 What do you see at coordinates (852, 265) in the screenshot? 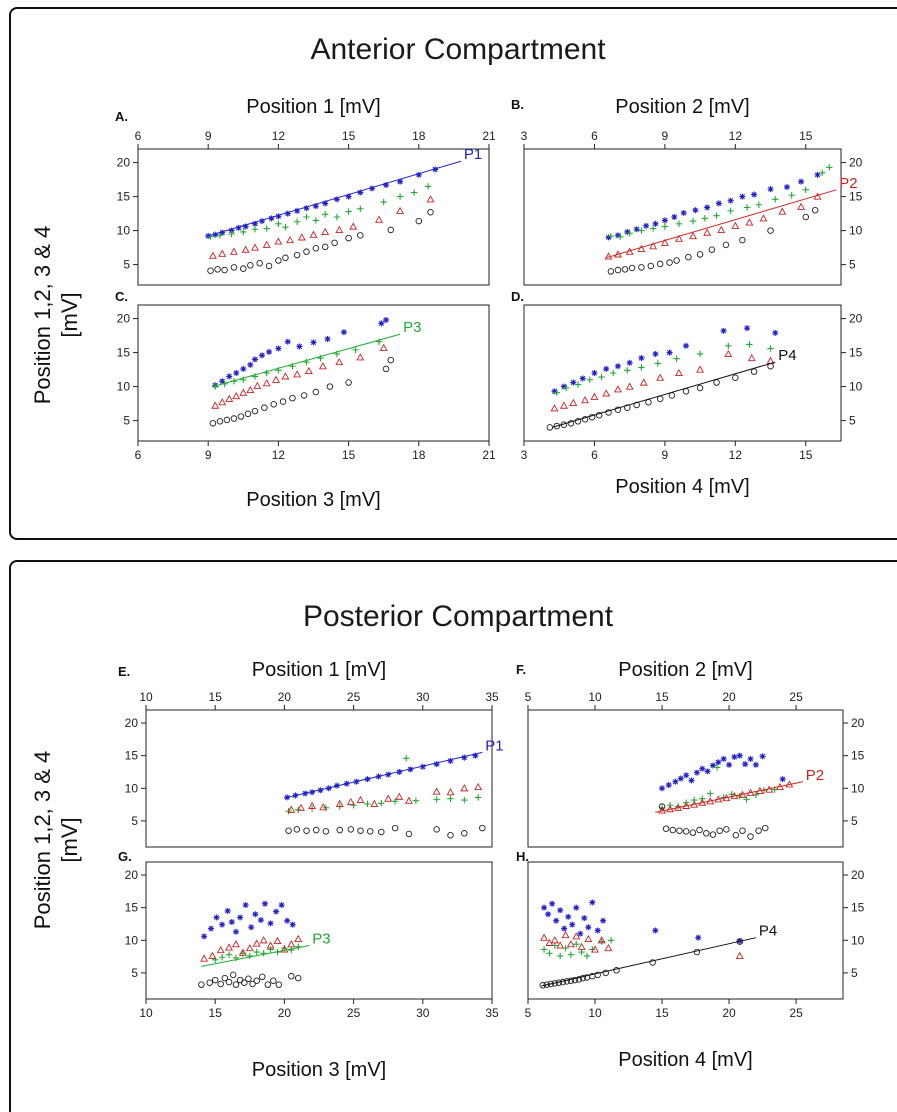
I see `y-tick-label: 5` at bounding box center [852, 265].